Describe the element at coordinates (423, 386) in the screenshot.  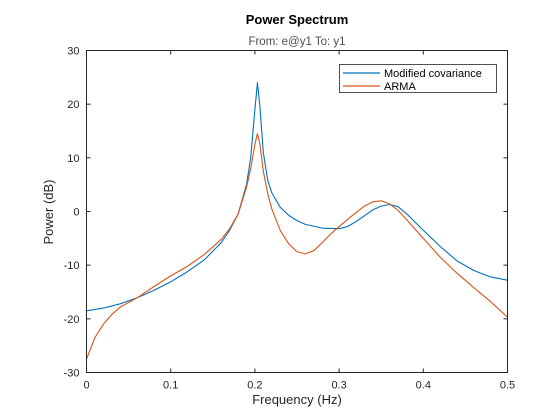
I see `x-tick-label: 0.4` at that location.